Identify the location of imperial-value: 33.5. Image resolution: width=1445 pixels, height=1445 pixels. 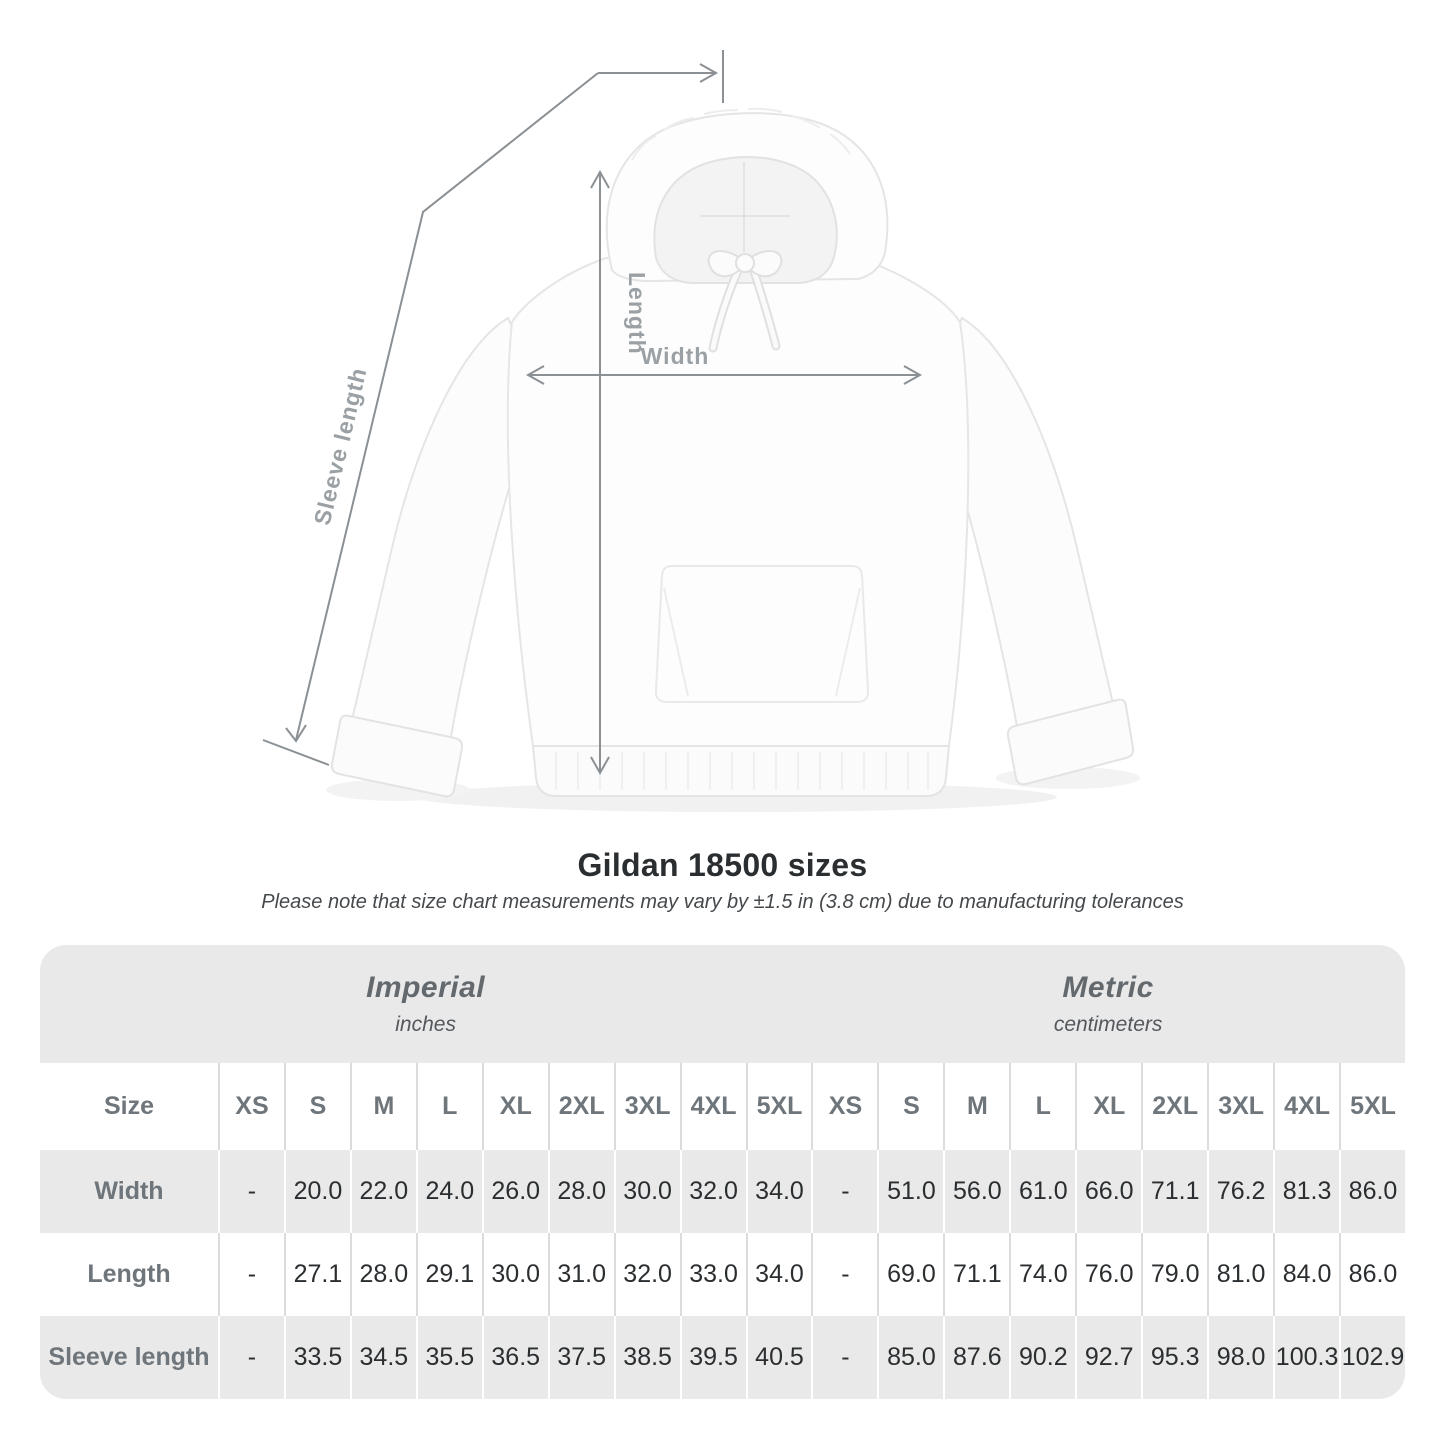
(316, 1357).